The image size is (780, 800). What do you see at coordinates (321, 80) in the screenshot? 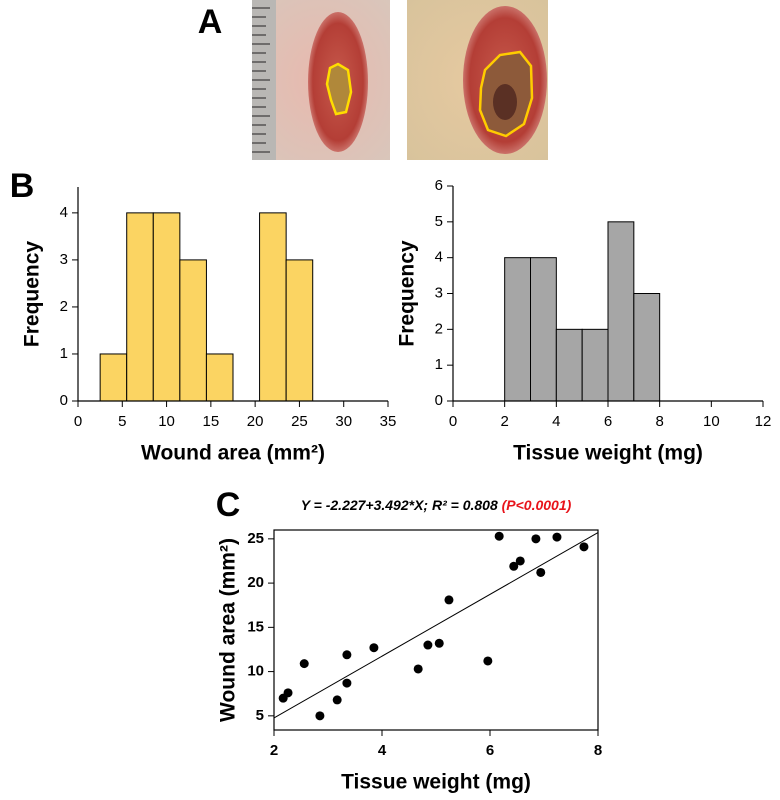
I see `photo-left` at bounding box center [321, 80].